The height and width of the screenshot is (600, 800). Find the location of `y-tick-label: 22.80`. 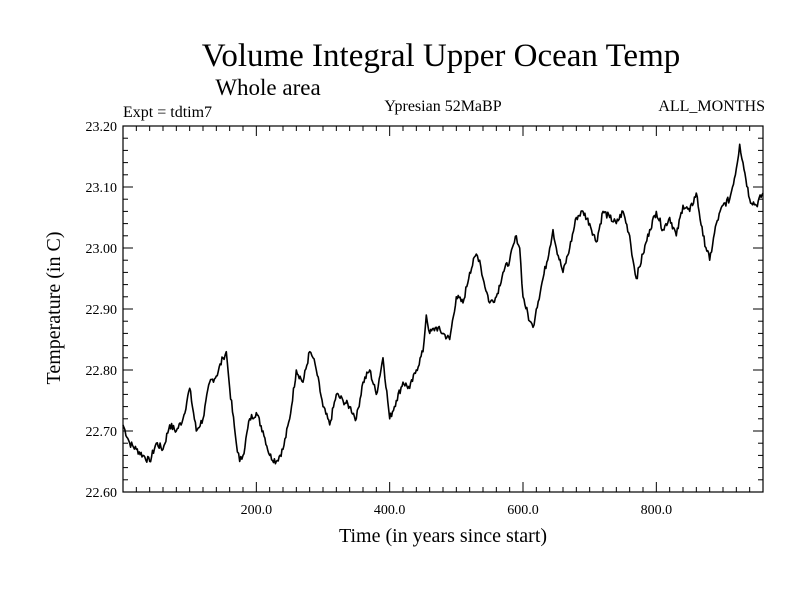

y-tick-label: 22.80 is located at coordinates (102, 371).